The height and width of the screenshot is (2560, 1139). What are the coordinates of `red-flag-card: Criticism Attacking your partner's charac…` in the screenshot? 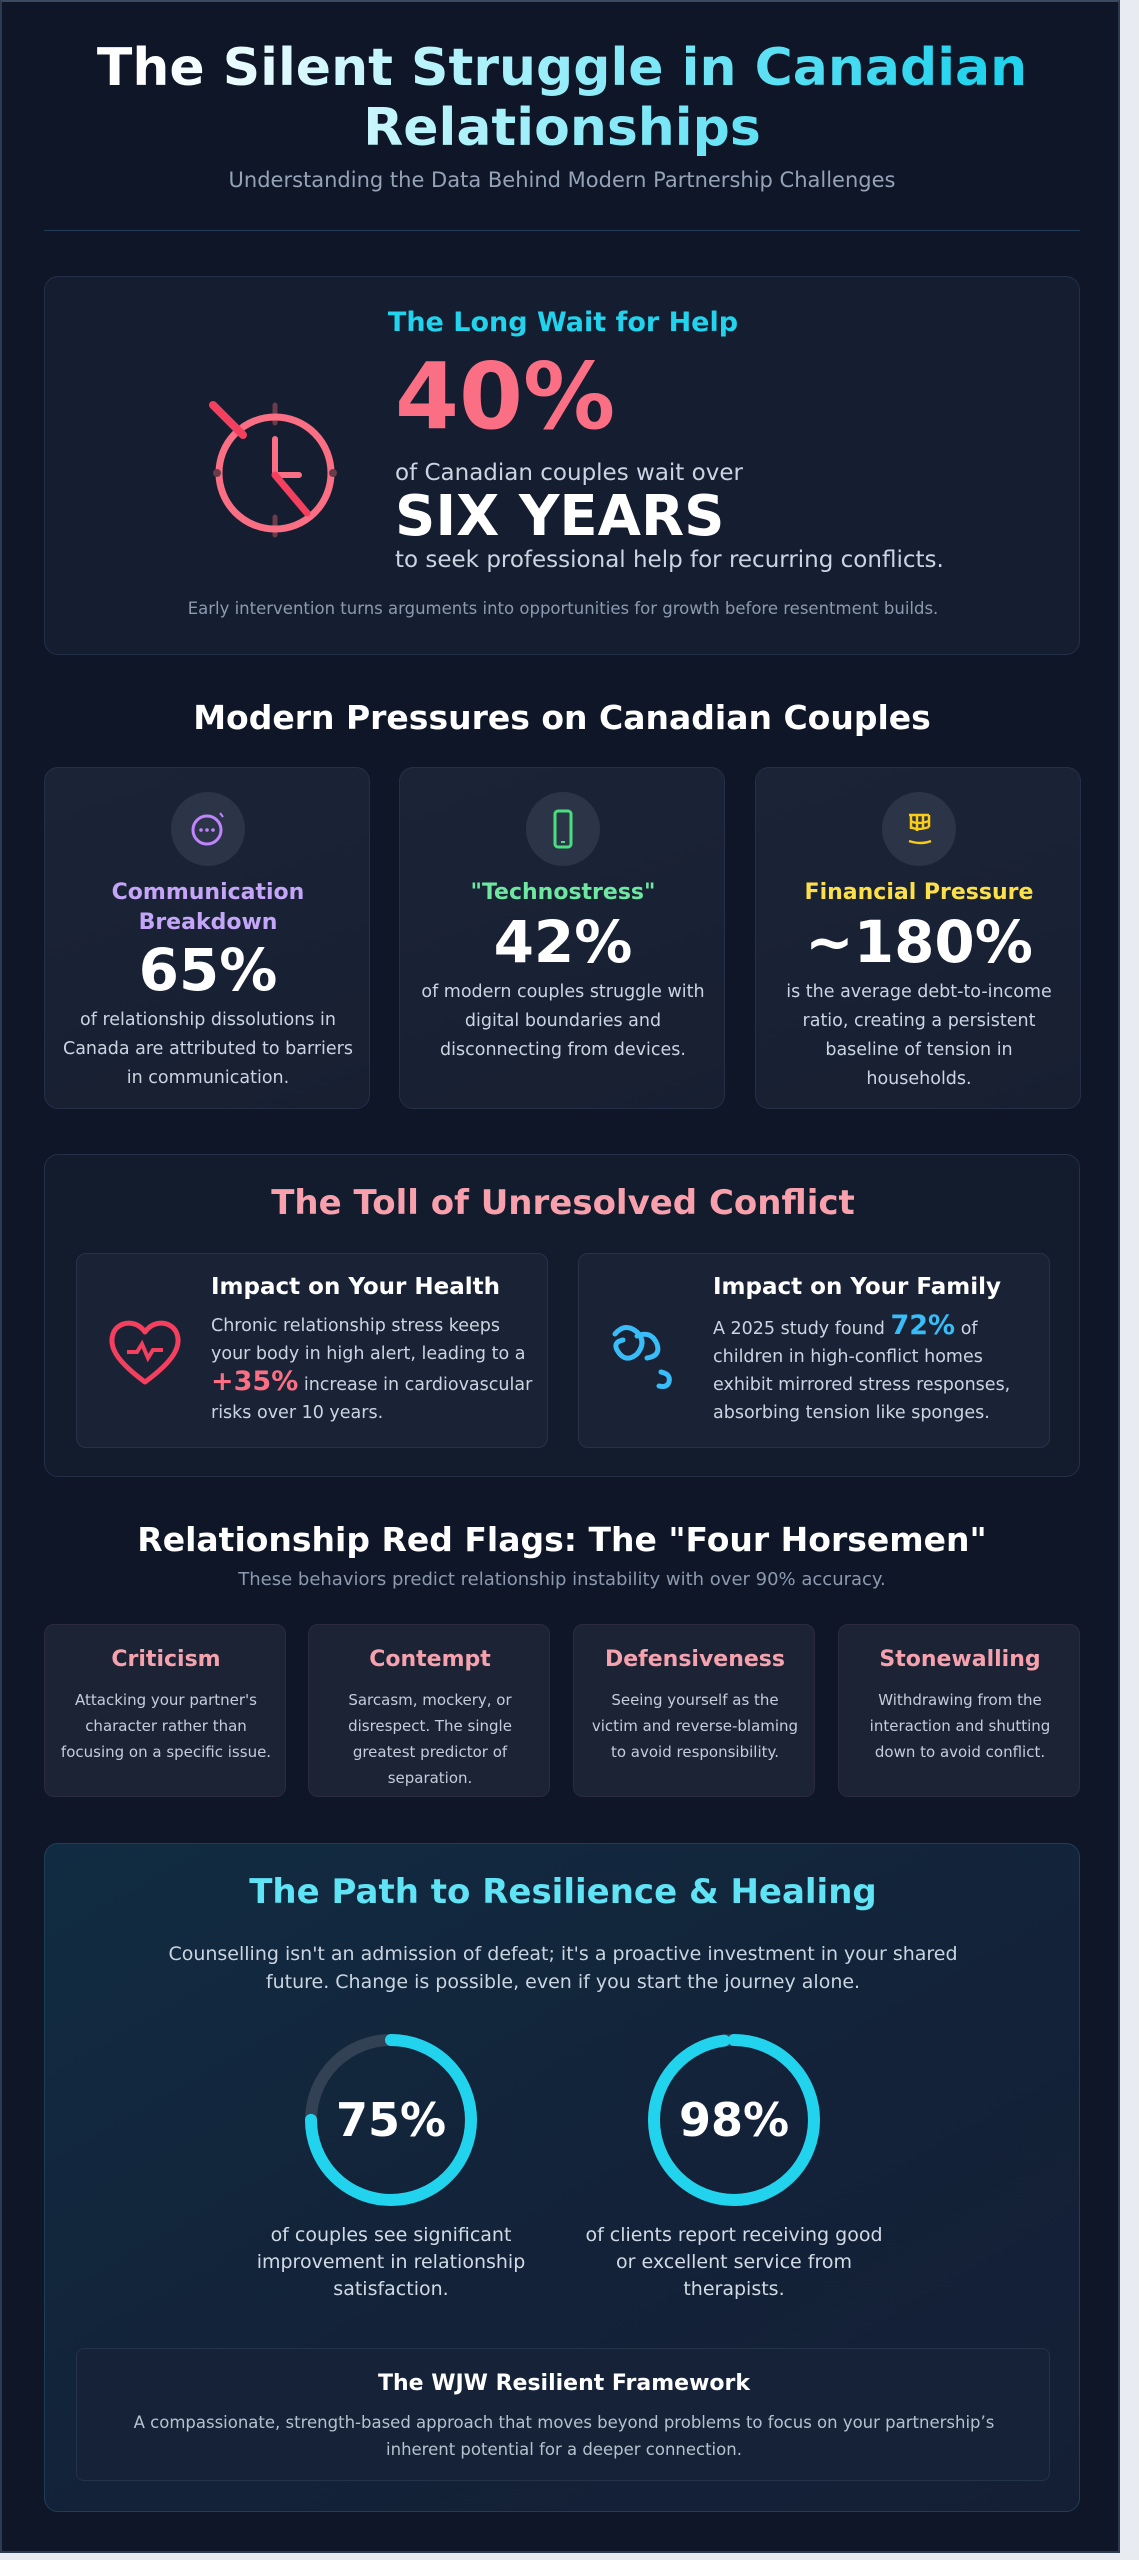 It's located at (165, 1710).